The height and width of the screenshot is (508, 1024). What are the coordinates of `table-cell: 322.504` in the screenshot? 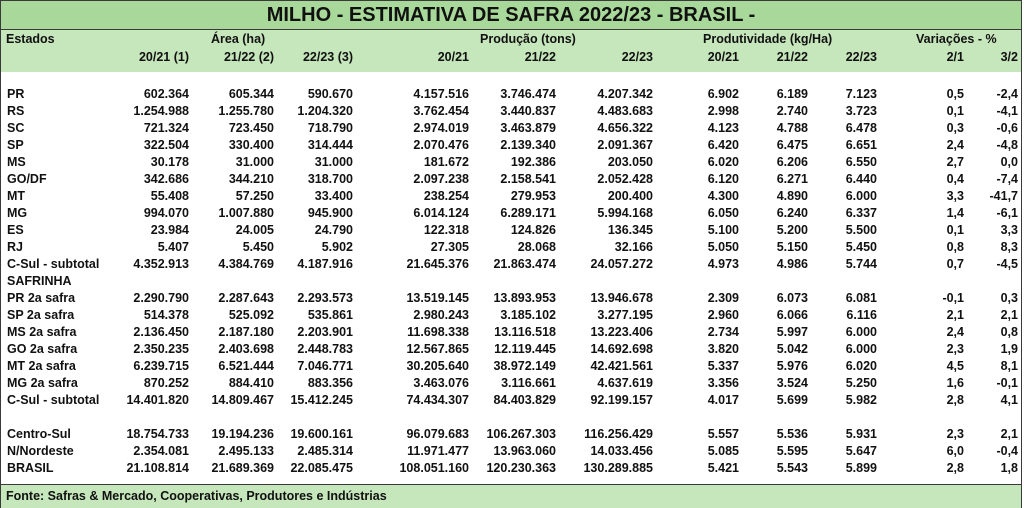 It's located at (166, 145).